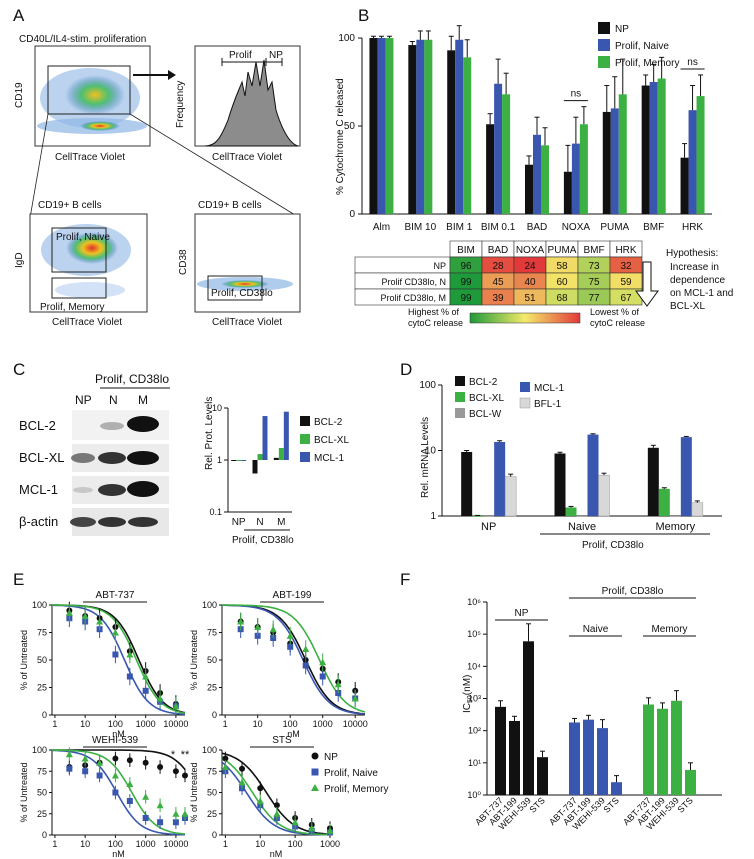 This screenshot has height=859, width=754. Describe the element at coordinates (594, 266) in the screenshot. I see `heatmap-value: 73` at that location.